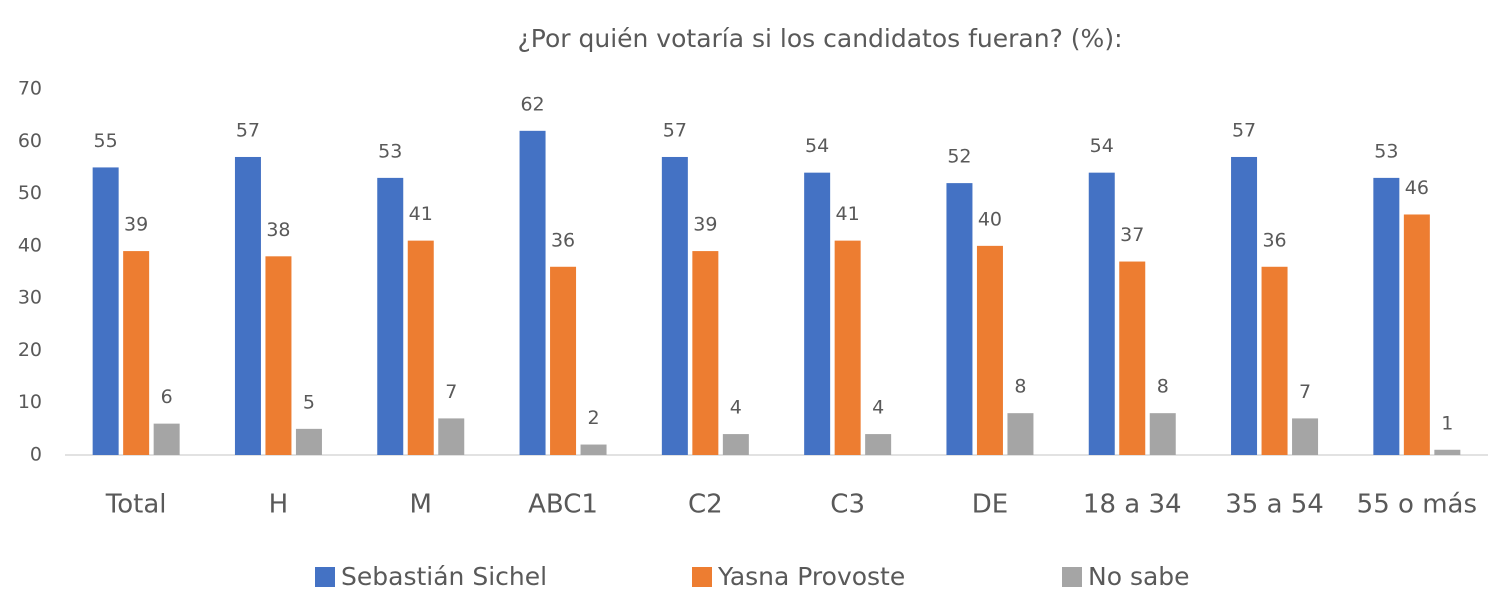 This screenshot has height=590, width=1488. Describe the element at coordinates (167, 397) in the screenshot. I see `data-label: 6` at that location.